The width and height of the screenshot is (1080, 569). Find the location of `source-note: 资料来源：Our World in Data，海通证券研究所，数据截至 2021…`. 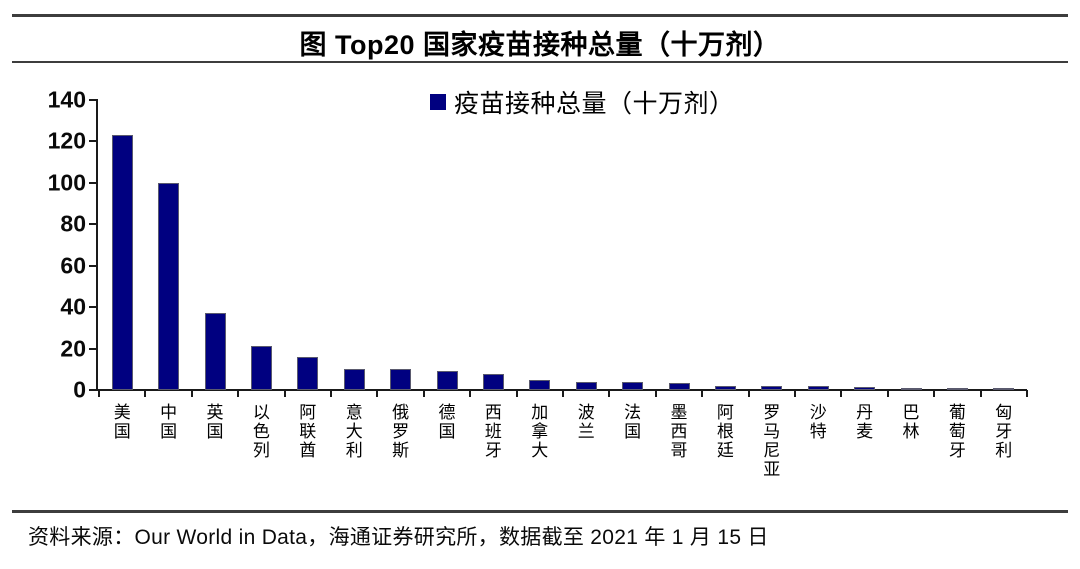

source-note: 资料来源：Our World in Data，海通证券研究所，数据截至 2021… is located at coordinates (398, 537).